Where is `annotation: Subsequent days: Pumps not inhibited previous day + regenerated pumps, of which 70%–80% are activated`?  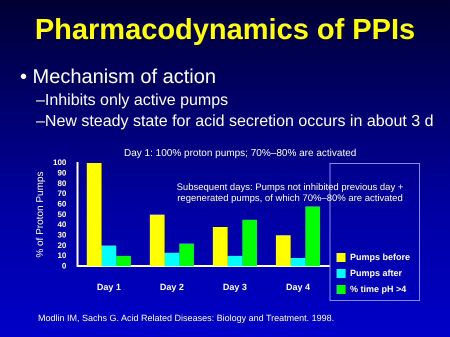 annotation: Subsequent days: Pumps not inhibited previous day + regenerated pumps, of which 70%–80% are activated is located at coordinates (290, 193).